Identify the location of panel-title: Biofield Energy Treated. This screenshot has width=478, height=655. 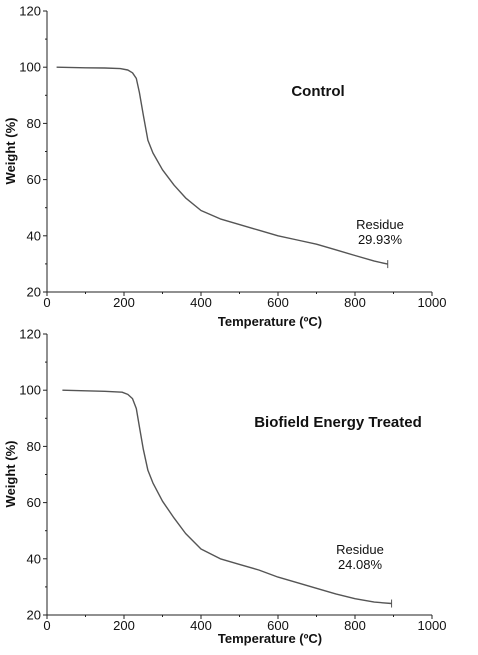
(338, 422).